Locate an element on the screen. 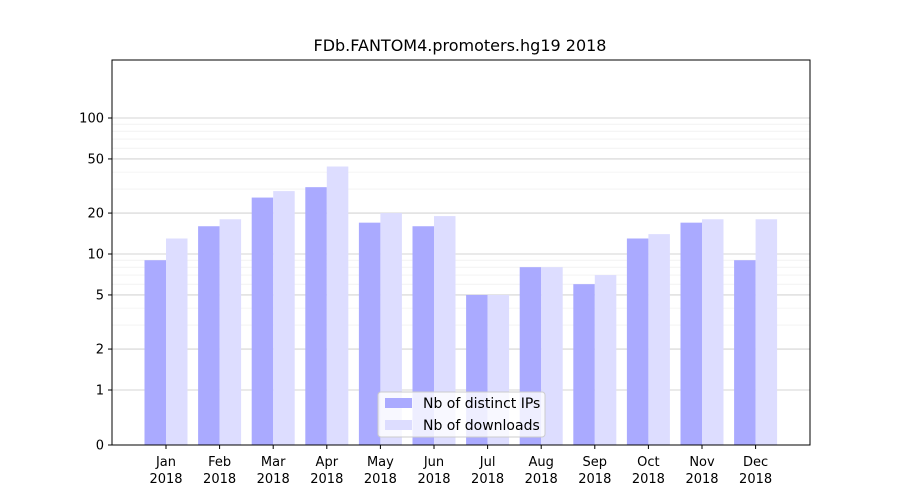 This screenshot has height=504, width=900. x-tick-label-month: Dec is located at coordinates (755, 462).